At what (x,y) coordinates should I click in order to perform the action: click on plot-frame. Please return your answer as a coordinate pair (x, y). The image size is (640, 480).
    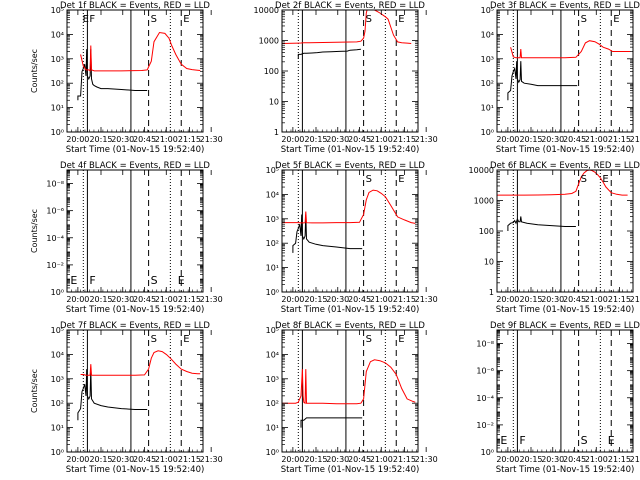
    Looking at the image, I should click on (350, 391).